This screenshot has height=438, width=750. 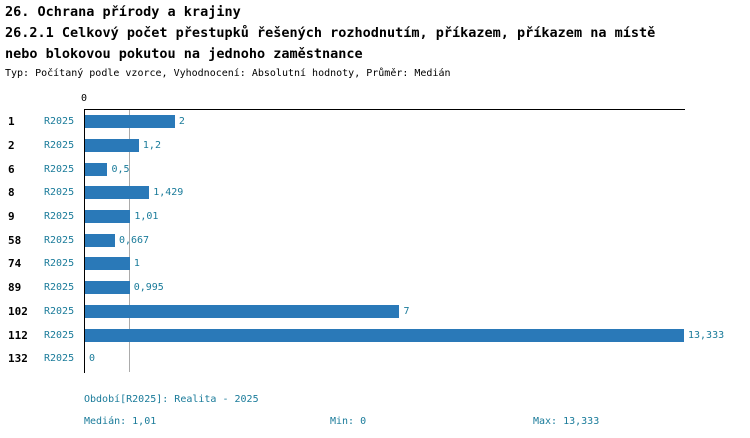 What do you see at coordinates (11, 169) in the screenshot?
I see `row-category-label: 6` at bounding box center [11, 169].